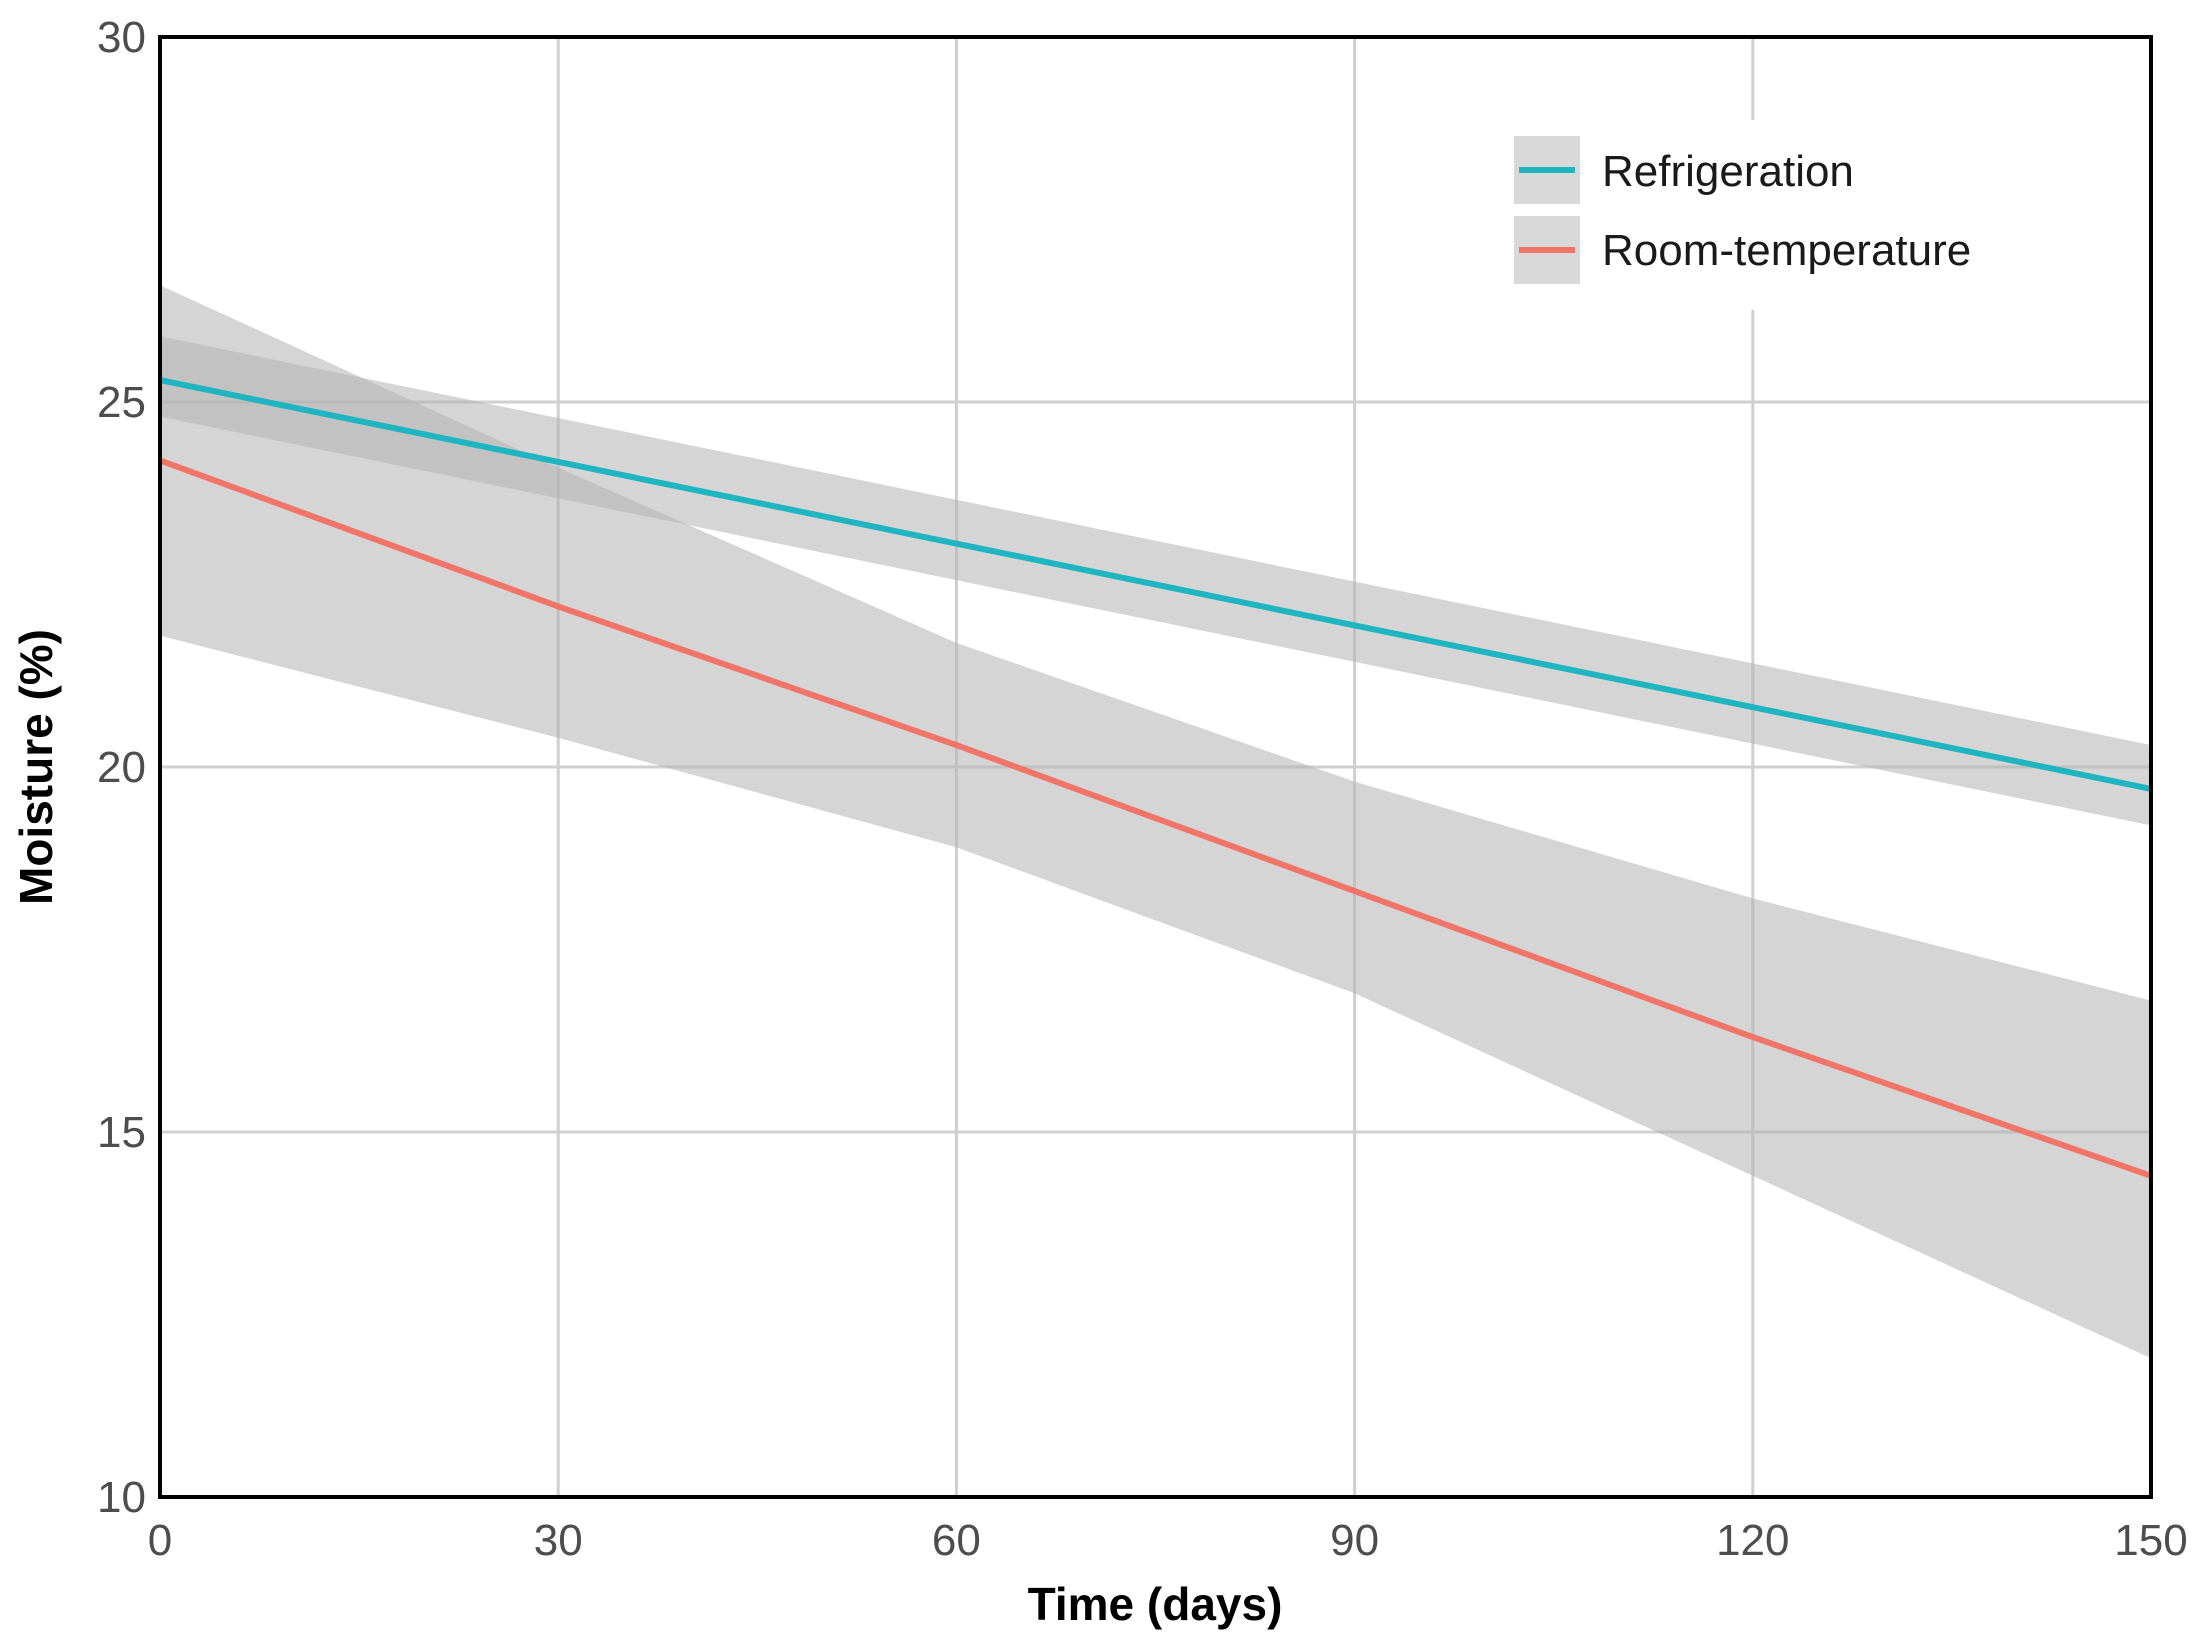  What do you see at coordinates (121, 1132) in the screenshot?
I see `y-tick-label-15: 15` at bounding box center [121, 1132].